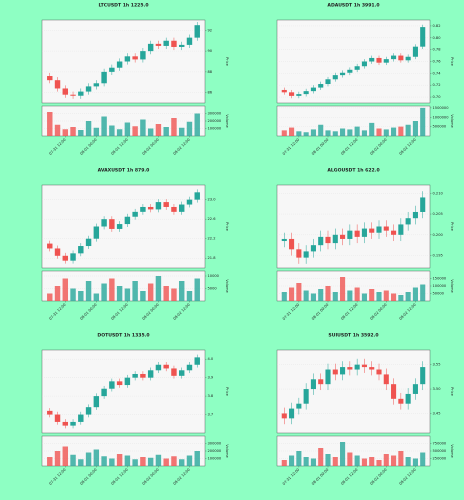  Describe the element at coordinates (437, 50) in the screenshot. I see `y-tick-label: 0.78` at that location.